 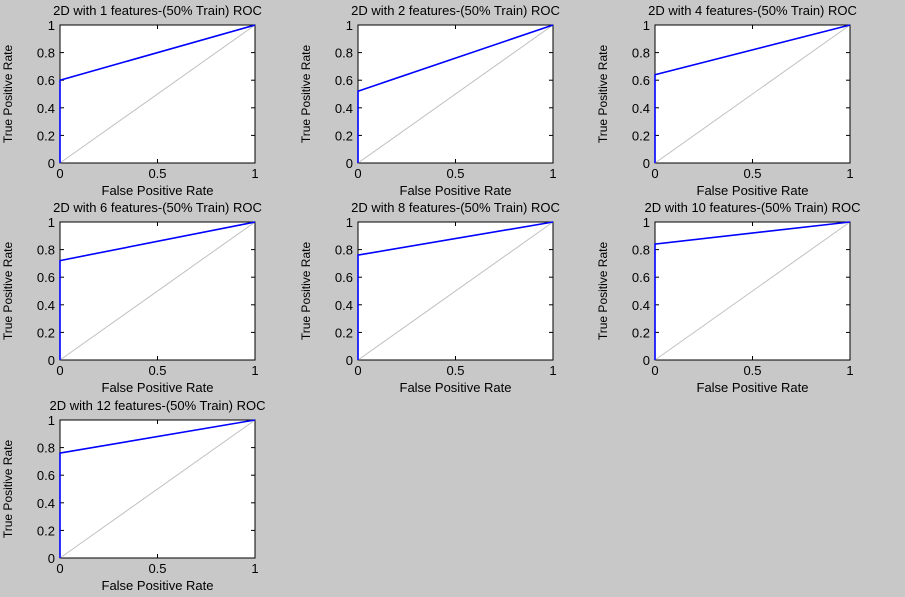 I want to click on chart-title: 2D with 12 features-(50% Train) ROC, so click(x=157, y=405).